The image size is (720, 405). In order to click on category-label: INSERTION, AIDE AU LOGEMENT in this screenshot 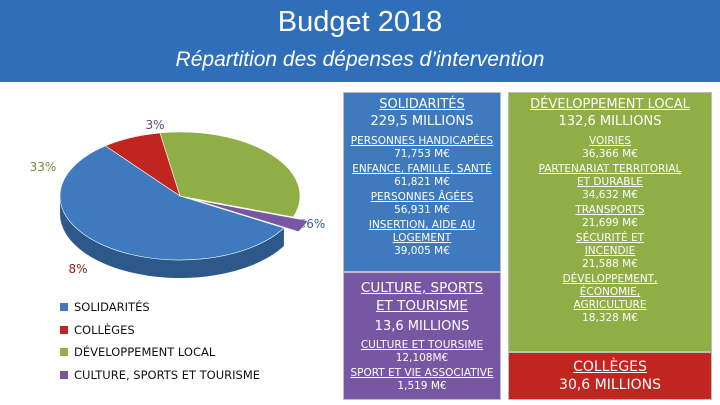, I will do `click(422, 231)`.